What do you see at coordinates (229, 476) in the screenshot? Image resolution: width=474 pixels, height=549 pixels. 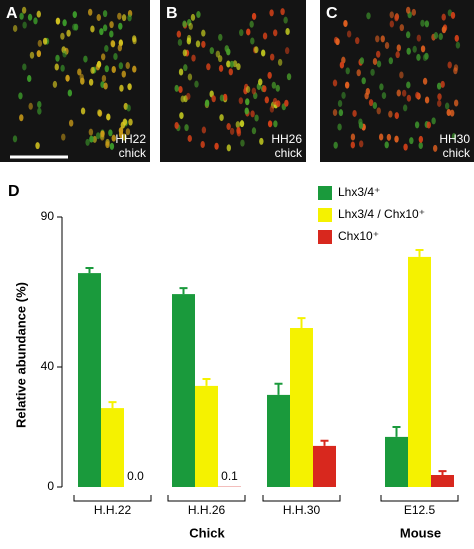 I see `value-label: 0.1` at bounding box center [229, 476].